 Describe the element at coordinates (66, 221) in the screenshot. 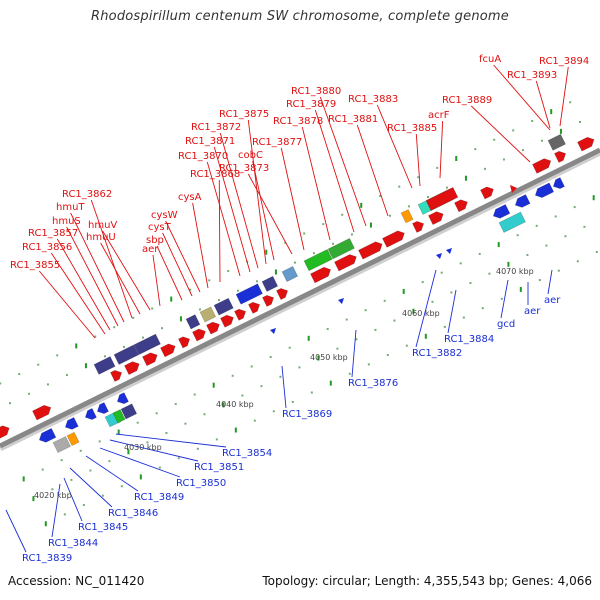

I see `gene-label-forward: hmuS` at that location.